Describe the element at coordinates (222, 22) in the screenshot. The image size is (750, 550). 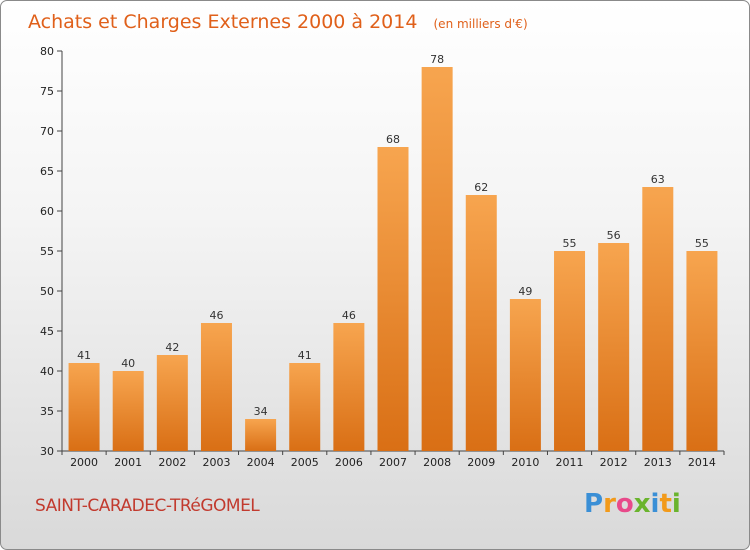
I see `chart-title-main: Achats et Charges Externes 2000 à 2014` at that location.